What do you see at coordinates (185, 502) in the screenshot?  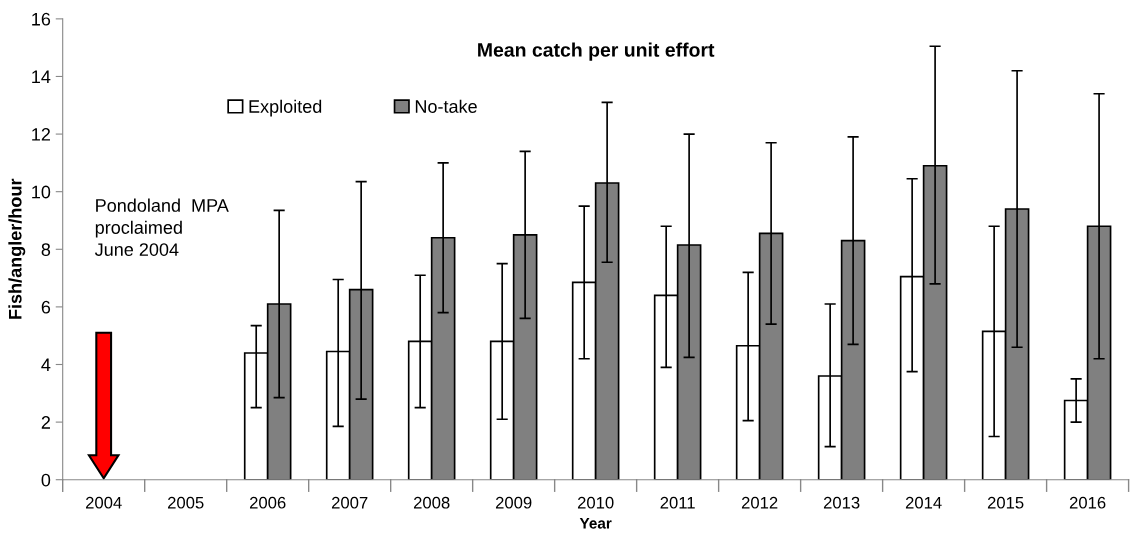 I see `x-tick-label: 2005` at bounding box center [185, 502].